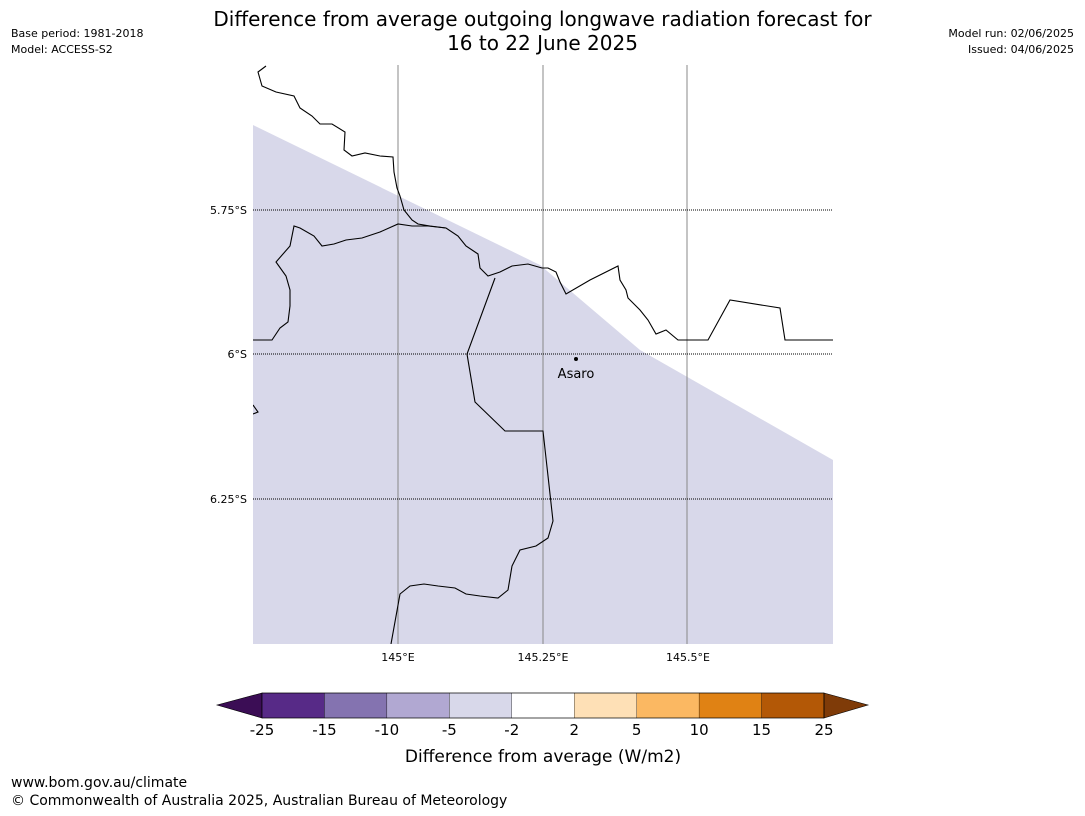 This screenshot has width=1085, height=816. What do you see at coordinates (262, 730) in the screenshot?
I see `colorbar-tick-label: -25` at bounding box center [262, 730].